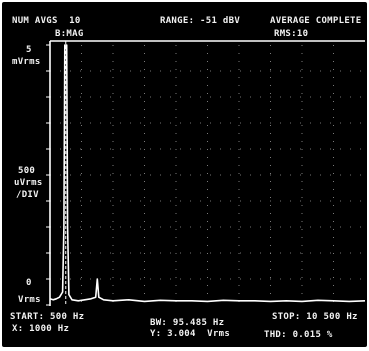 The height and width of the screenshot is (351, 369). What do you see at coordinates (29, 50) in the screenshot?
I see `y-top-value: 5` at bounding box center [29, 50].